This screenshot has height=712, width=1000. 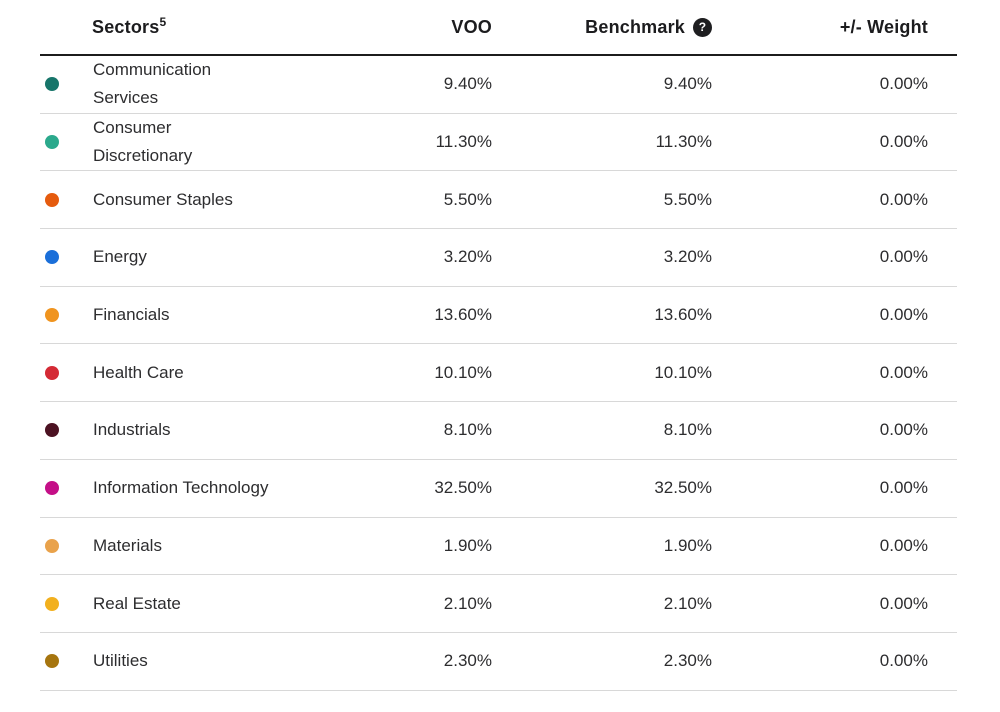 What do you see at coordinates (138, 372) in the screenshot?
I see `sector-name-label: Health Care` at bounding box center [138, 372].